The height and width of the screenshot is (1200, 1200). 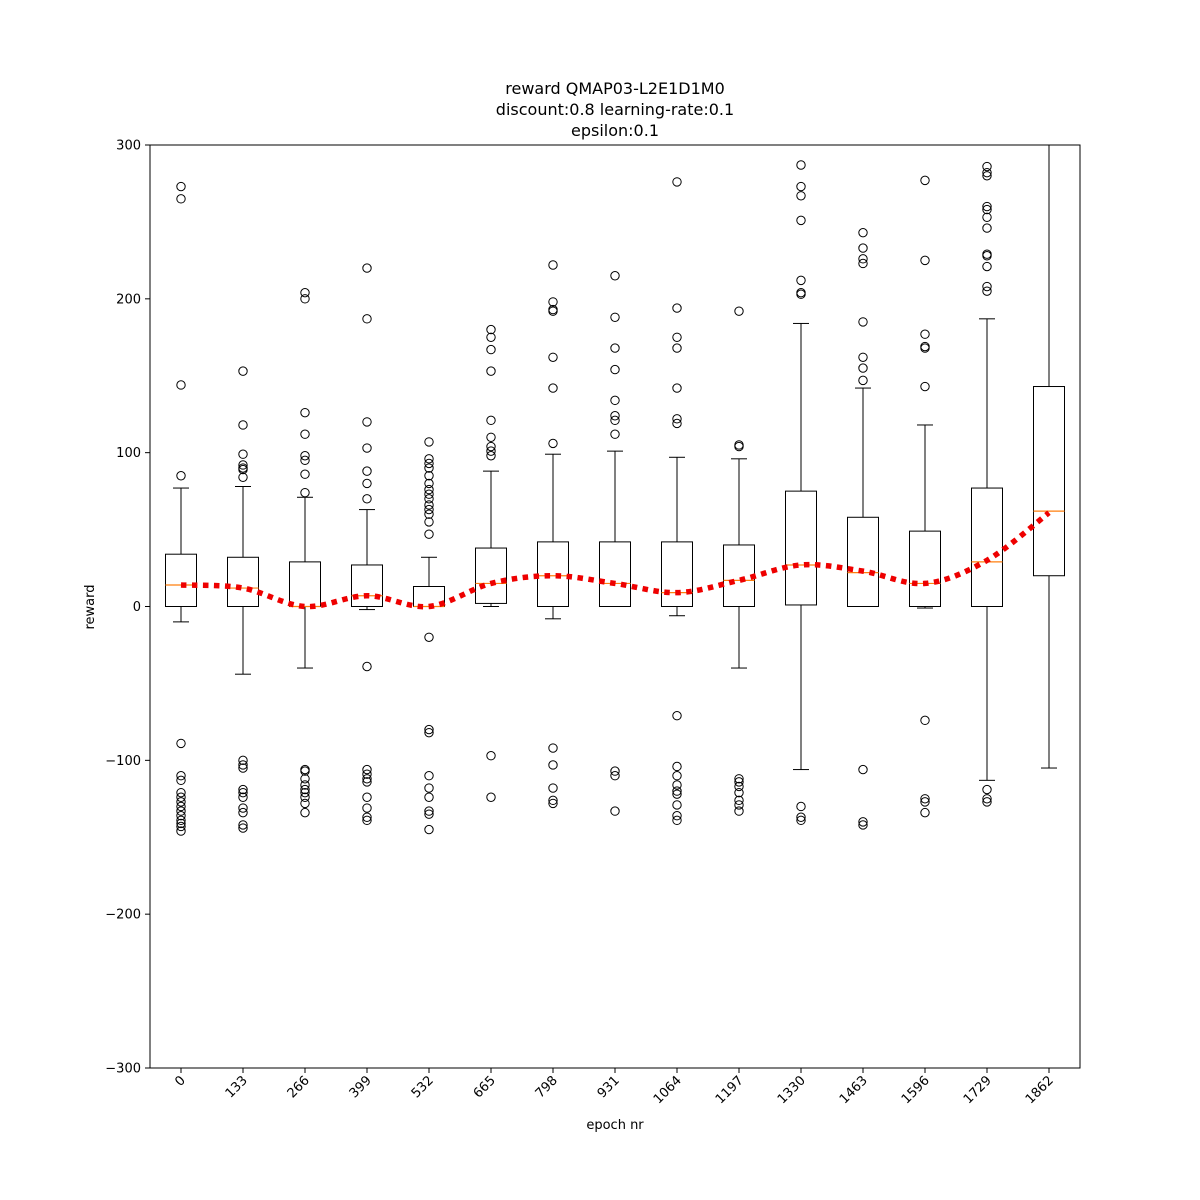 What do you see at coordinates (730, 1090) in the screenshot?
I see `x-tick-label: 1197` at bounding box center [730, 1090].